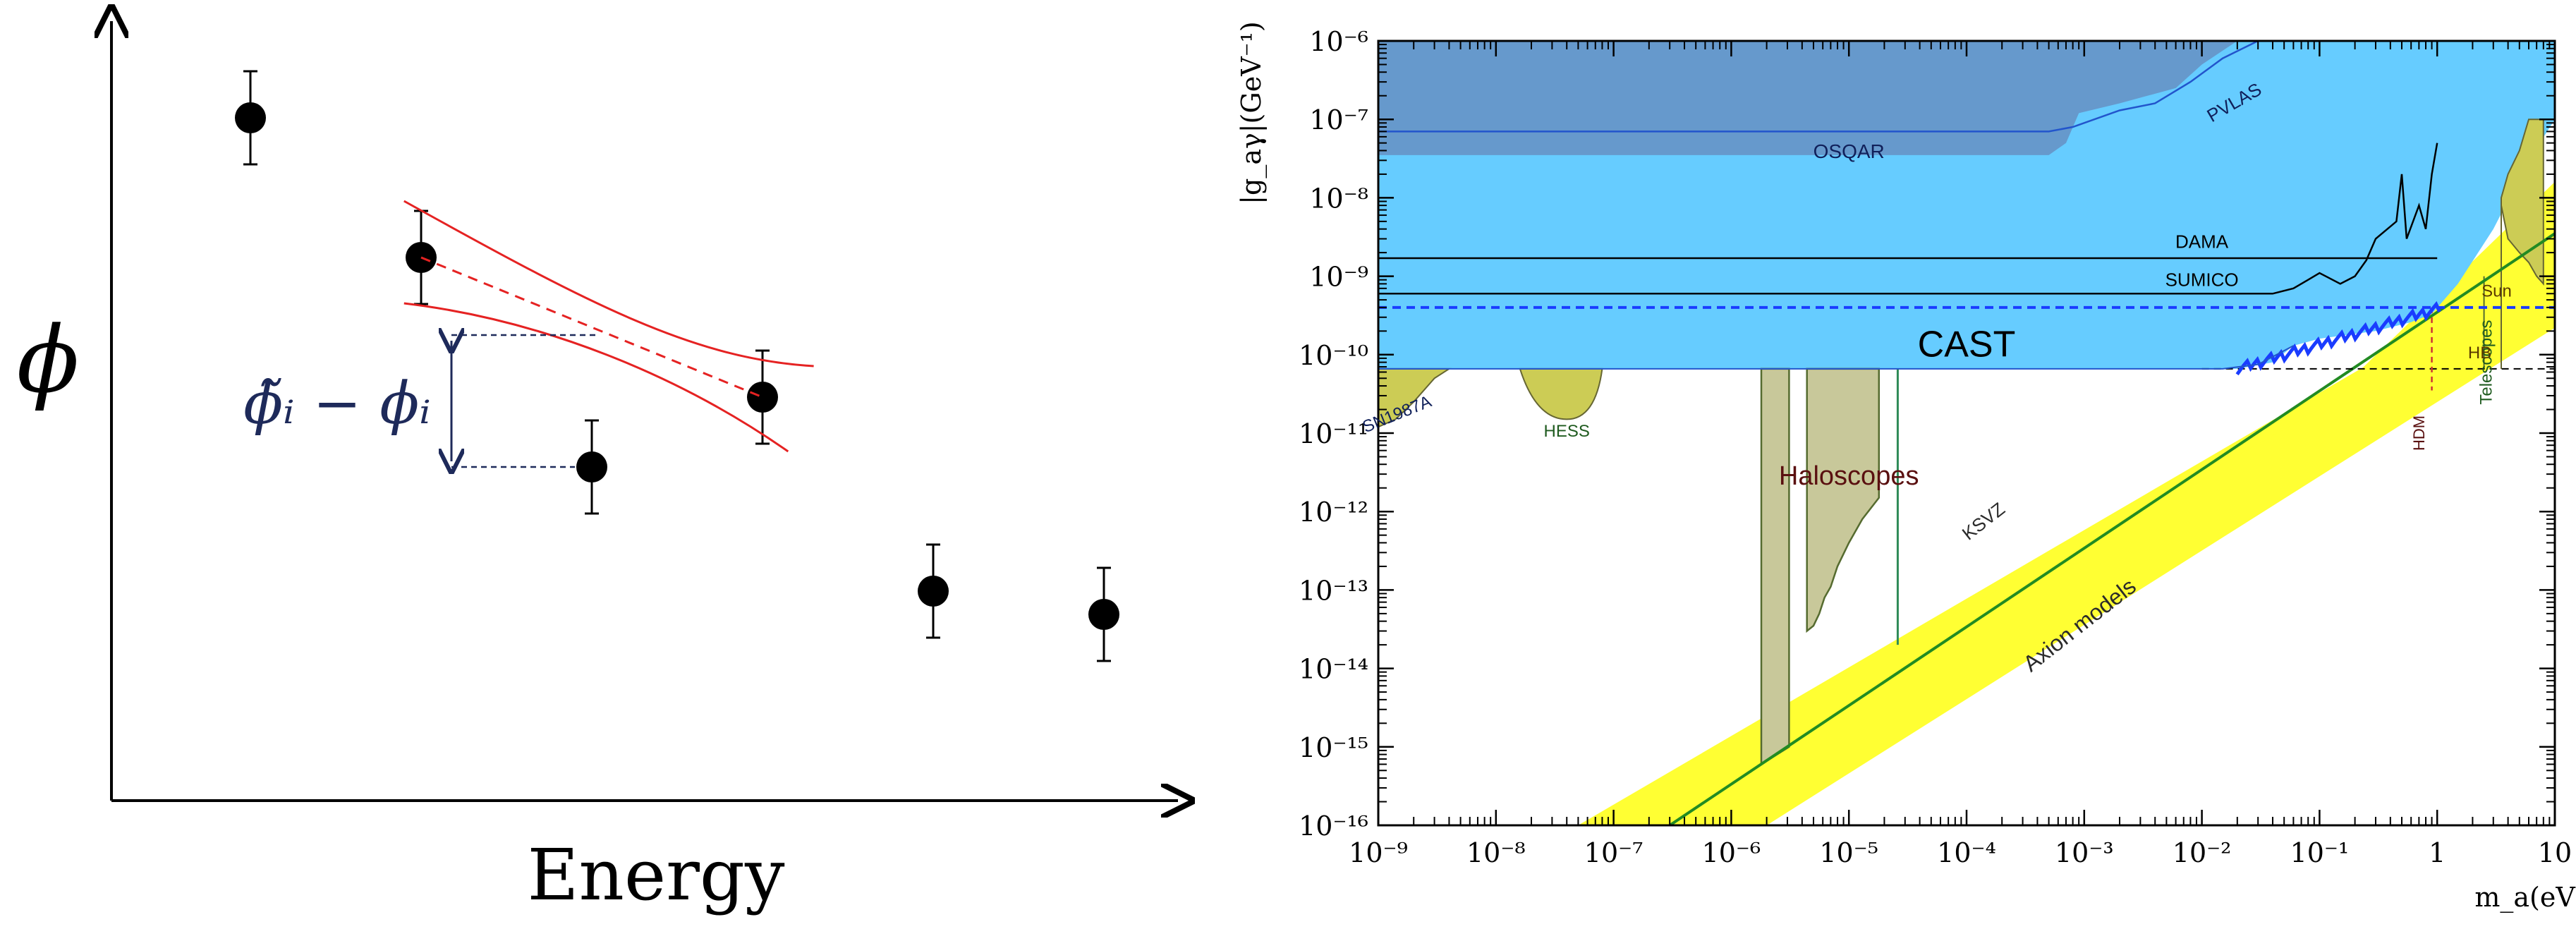 Image resolution: width=2576 pixels, height=929 pixels. Describe the element at coordinates (1849, 151) in the screenshot. I see `region-label: OSQAR` at that location.